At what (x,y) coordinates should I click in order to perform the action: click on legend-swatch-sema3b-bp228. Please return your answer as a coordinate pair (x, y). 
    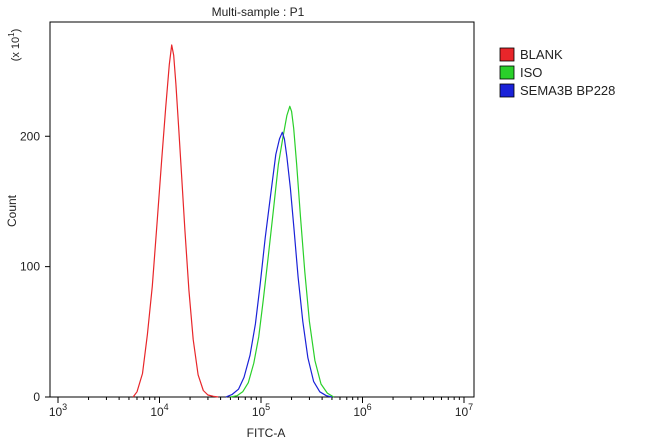
    Looking at the image, I should click on (507, 90).